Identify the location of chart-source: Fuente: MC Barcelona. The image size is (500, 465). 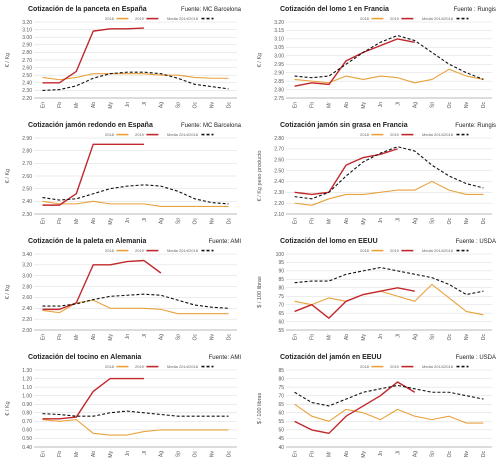
(211, 10).